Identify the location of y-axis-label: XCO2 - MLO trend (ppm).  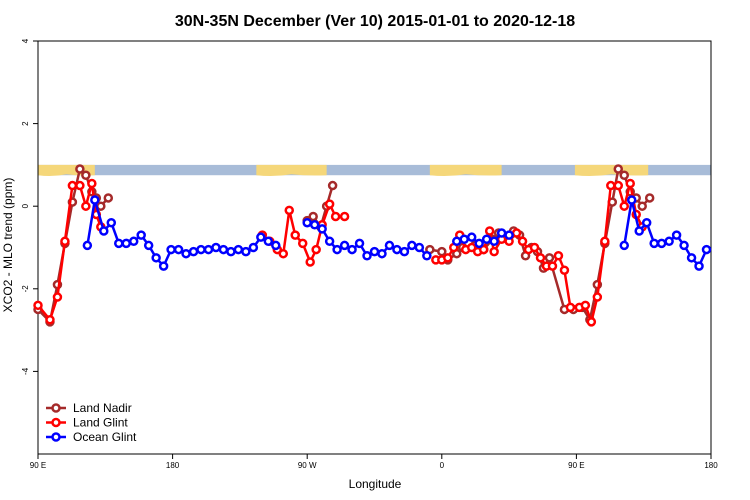
(8, 245).